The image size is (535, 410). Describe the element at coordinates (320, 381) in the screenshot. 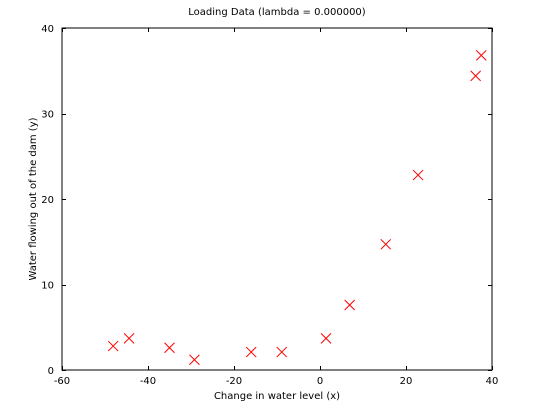

I see `x-tick-label: 0` at that location.